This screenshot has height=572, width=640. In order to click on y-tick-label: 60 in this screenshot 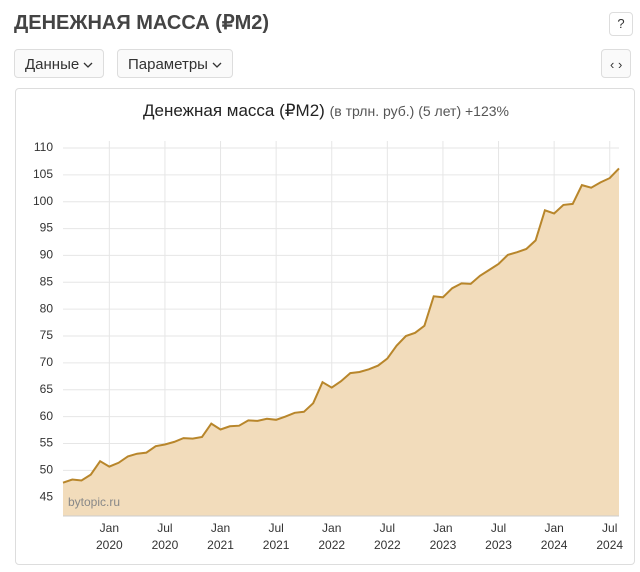, I will do `click(47, 416)`.